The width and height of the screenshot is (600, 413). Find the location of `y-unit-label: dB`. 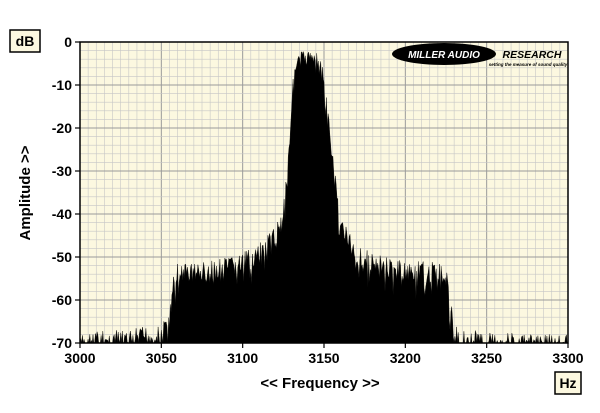

y-unit-label: dB is located at coordinates (25, 41).